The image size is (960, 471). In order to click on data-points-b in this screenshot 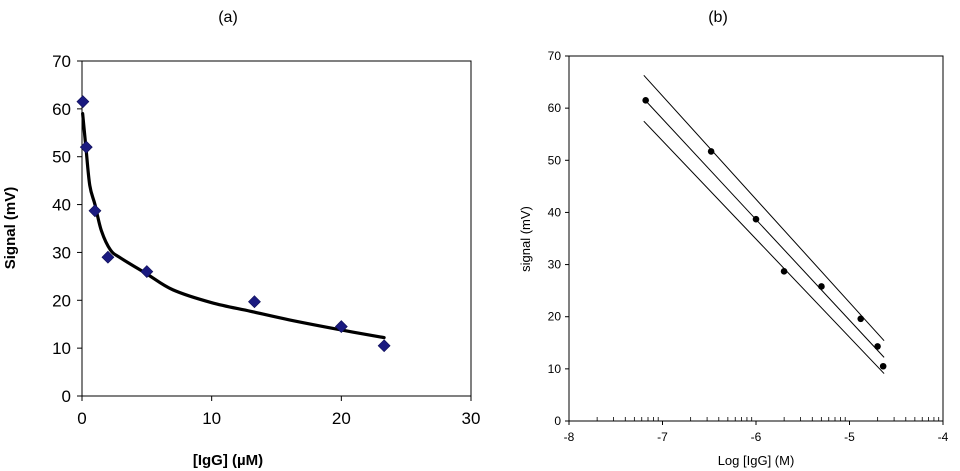, I will do `click(764, 233)`.